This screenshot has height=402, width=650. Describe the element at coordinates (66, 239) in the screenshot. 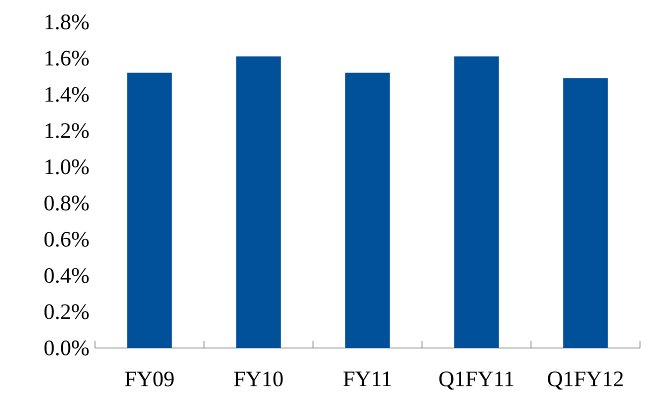

I see `y-tick-label: 0.6%` at that location.